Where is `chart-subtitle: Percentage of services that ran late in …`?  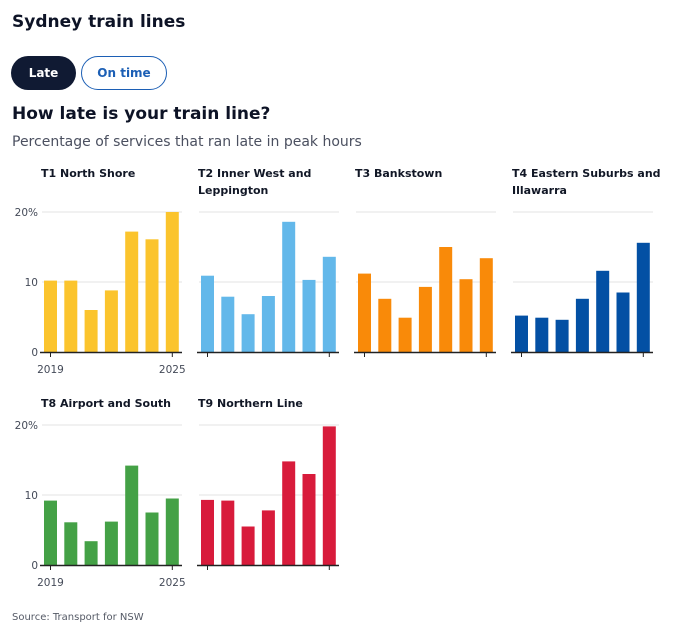
chart-subtitle: Percentage of services that ran late in … is located at coordinates (187, 142).